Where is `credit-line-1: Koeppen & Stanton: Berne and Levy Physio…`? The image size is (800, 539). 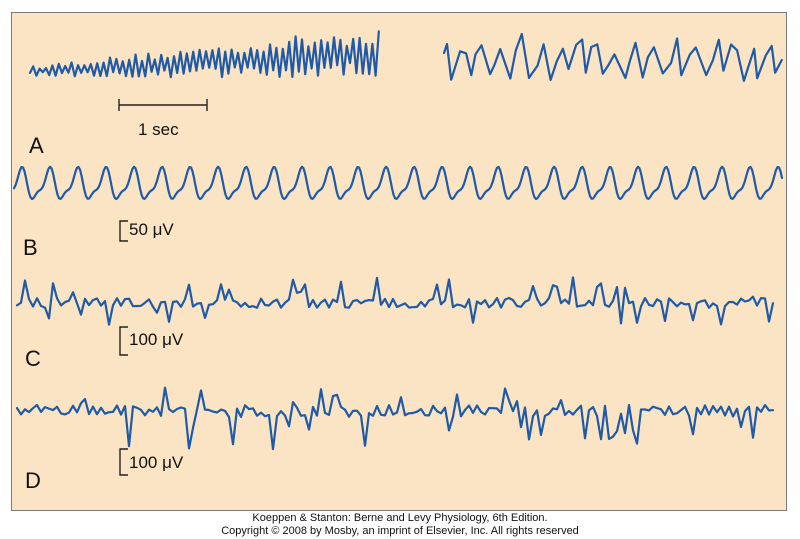 credit-line-1: Koeppen & Stanton: Berne and Levy Physio… is located at coordinates (400, 518).